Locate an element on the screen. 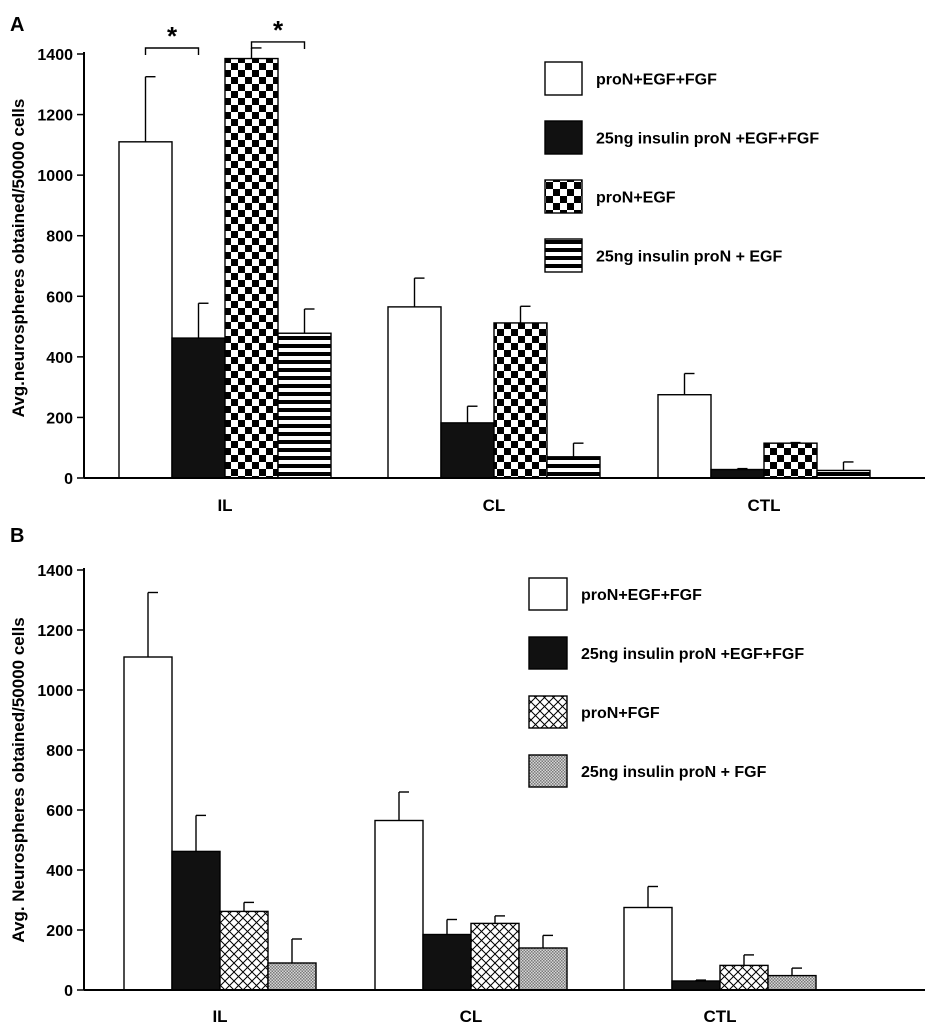 This screenshot has height=1035, width=928. legend-label: 25ng insulin proN + EGF is located at coordinates (689, 257).